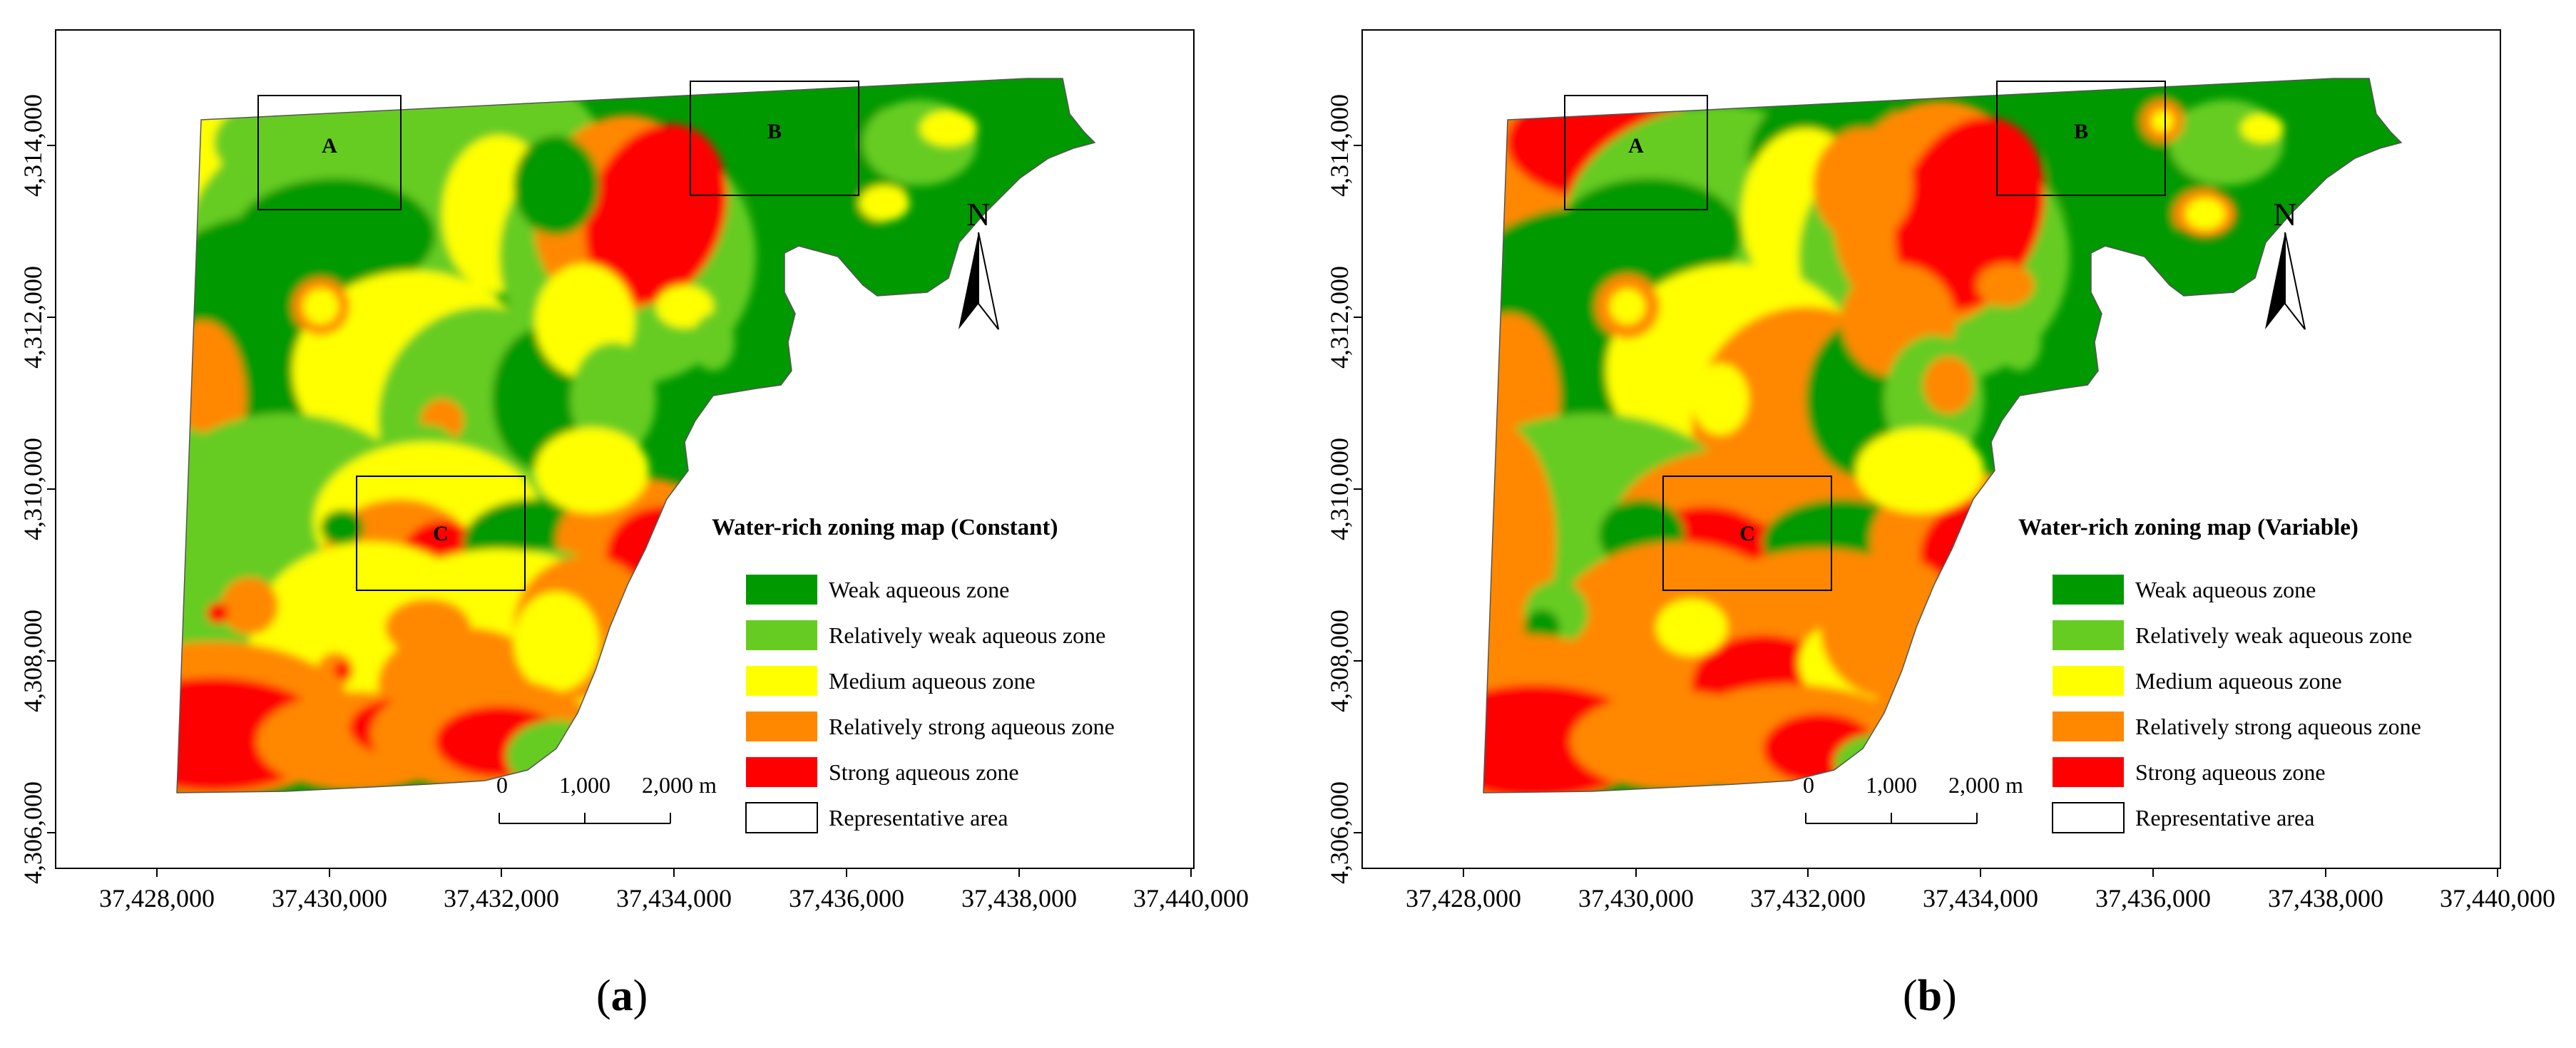 The height and width of the screenshot is (1048, 2576). I want to click on x-tick-label: 37,430,000, so click(329, 898).